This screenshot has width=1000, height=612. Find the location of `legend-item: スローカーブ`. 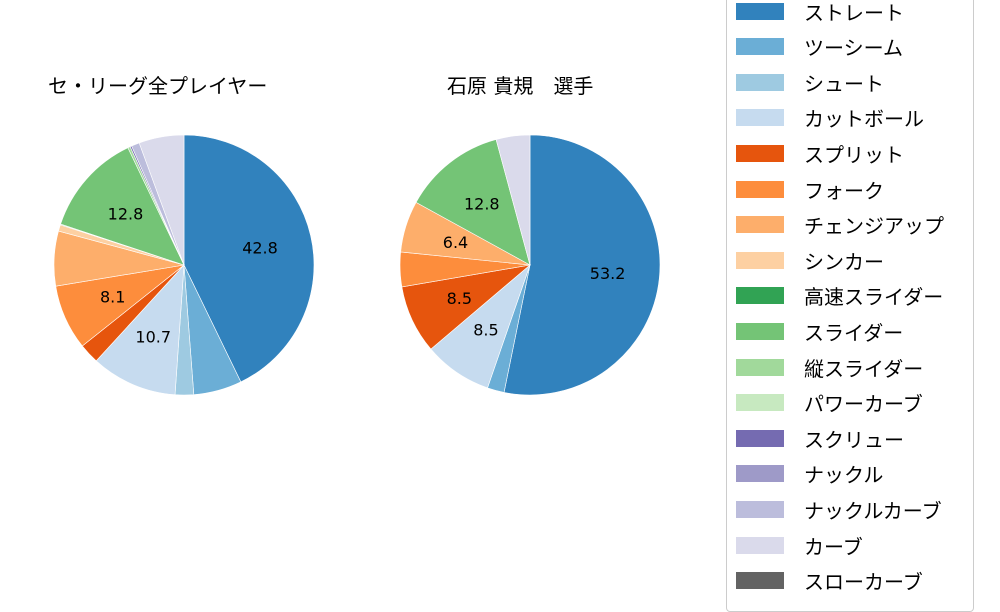

legend-item: スローカーブ is located at coordinates (829, 582).